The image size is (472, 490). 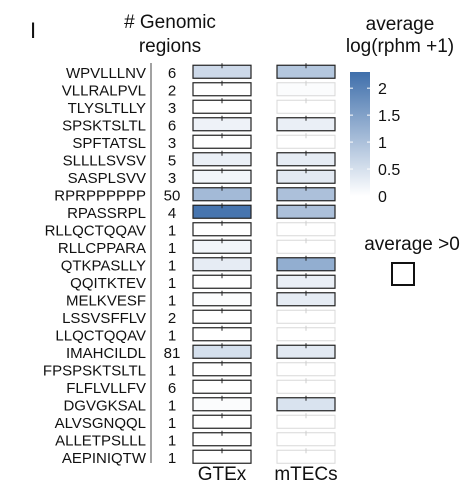 I want to click on legend-label: average >0, so click(x=412, y=244).